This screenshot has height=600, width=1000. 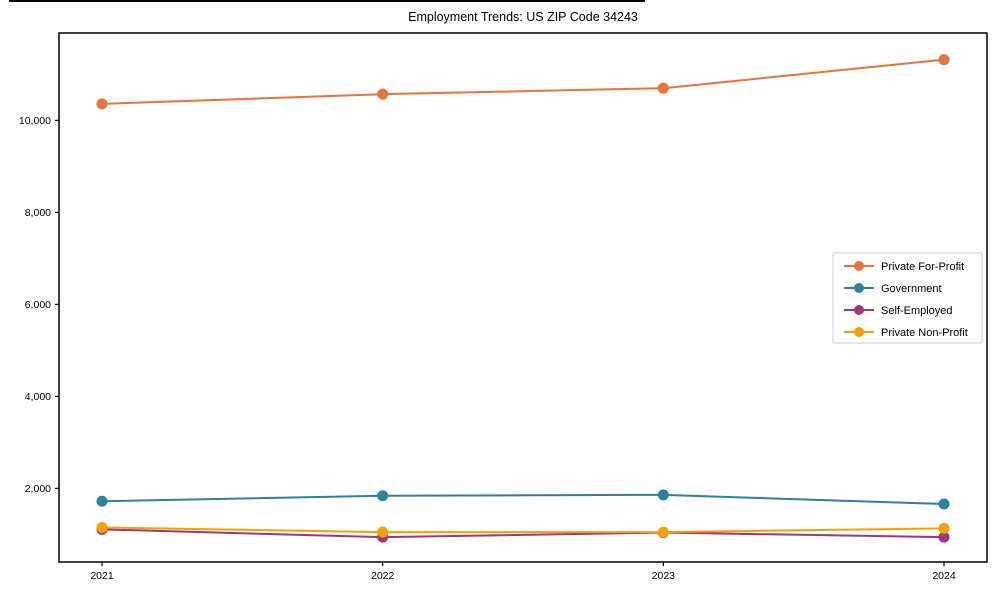 I want to click on line-government, so click(x=523, y=499).